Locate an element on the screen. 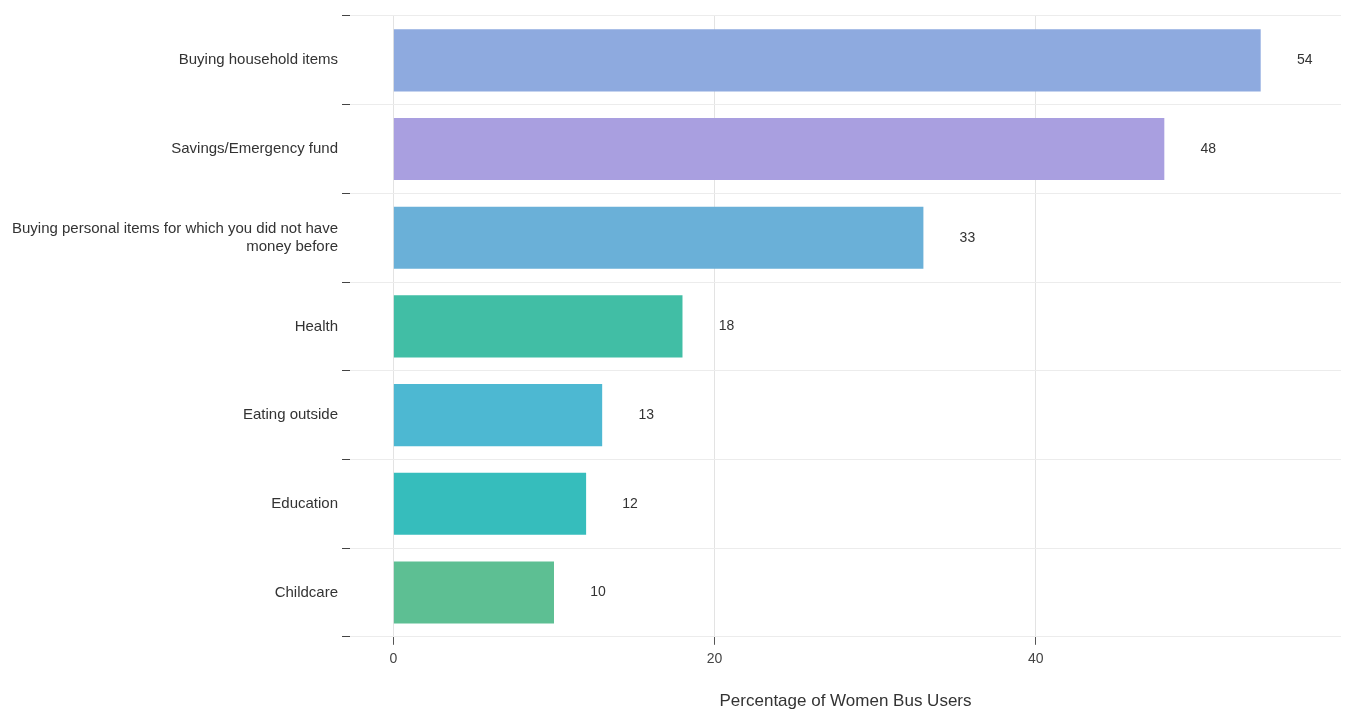 The height and width of the screenshot is (720, 1357). x-tick-label: 40 is located at coordinates (1036, 658).